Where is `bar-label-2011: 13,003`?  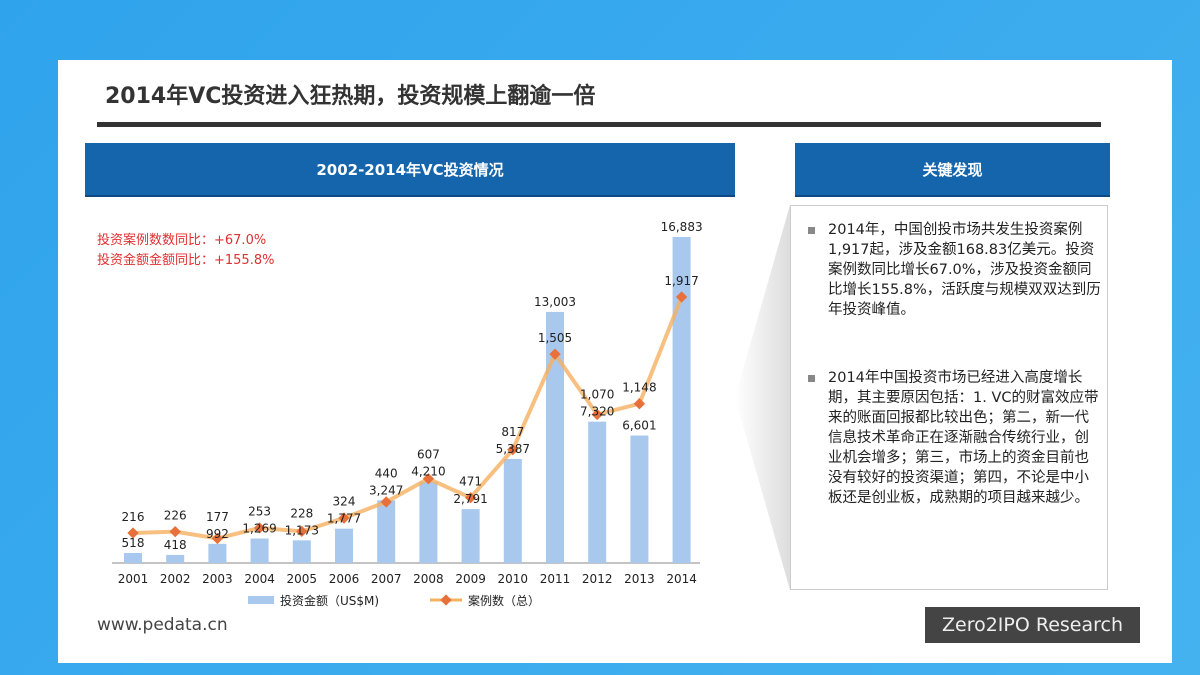
bar-label-2011: 13,003 is located at coordinates (555, 302).